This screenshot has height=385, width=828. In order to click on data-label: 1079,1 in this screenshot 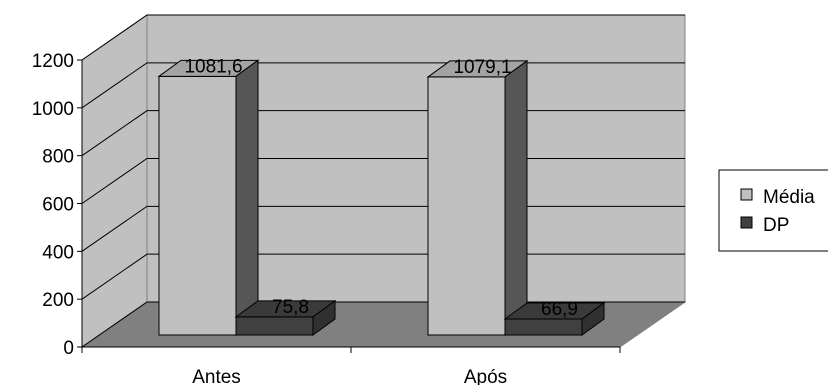, I will do `click(482, 67)`.